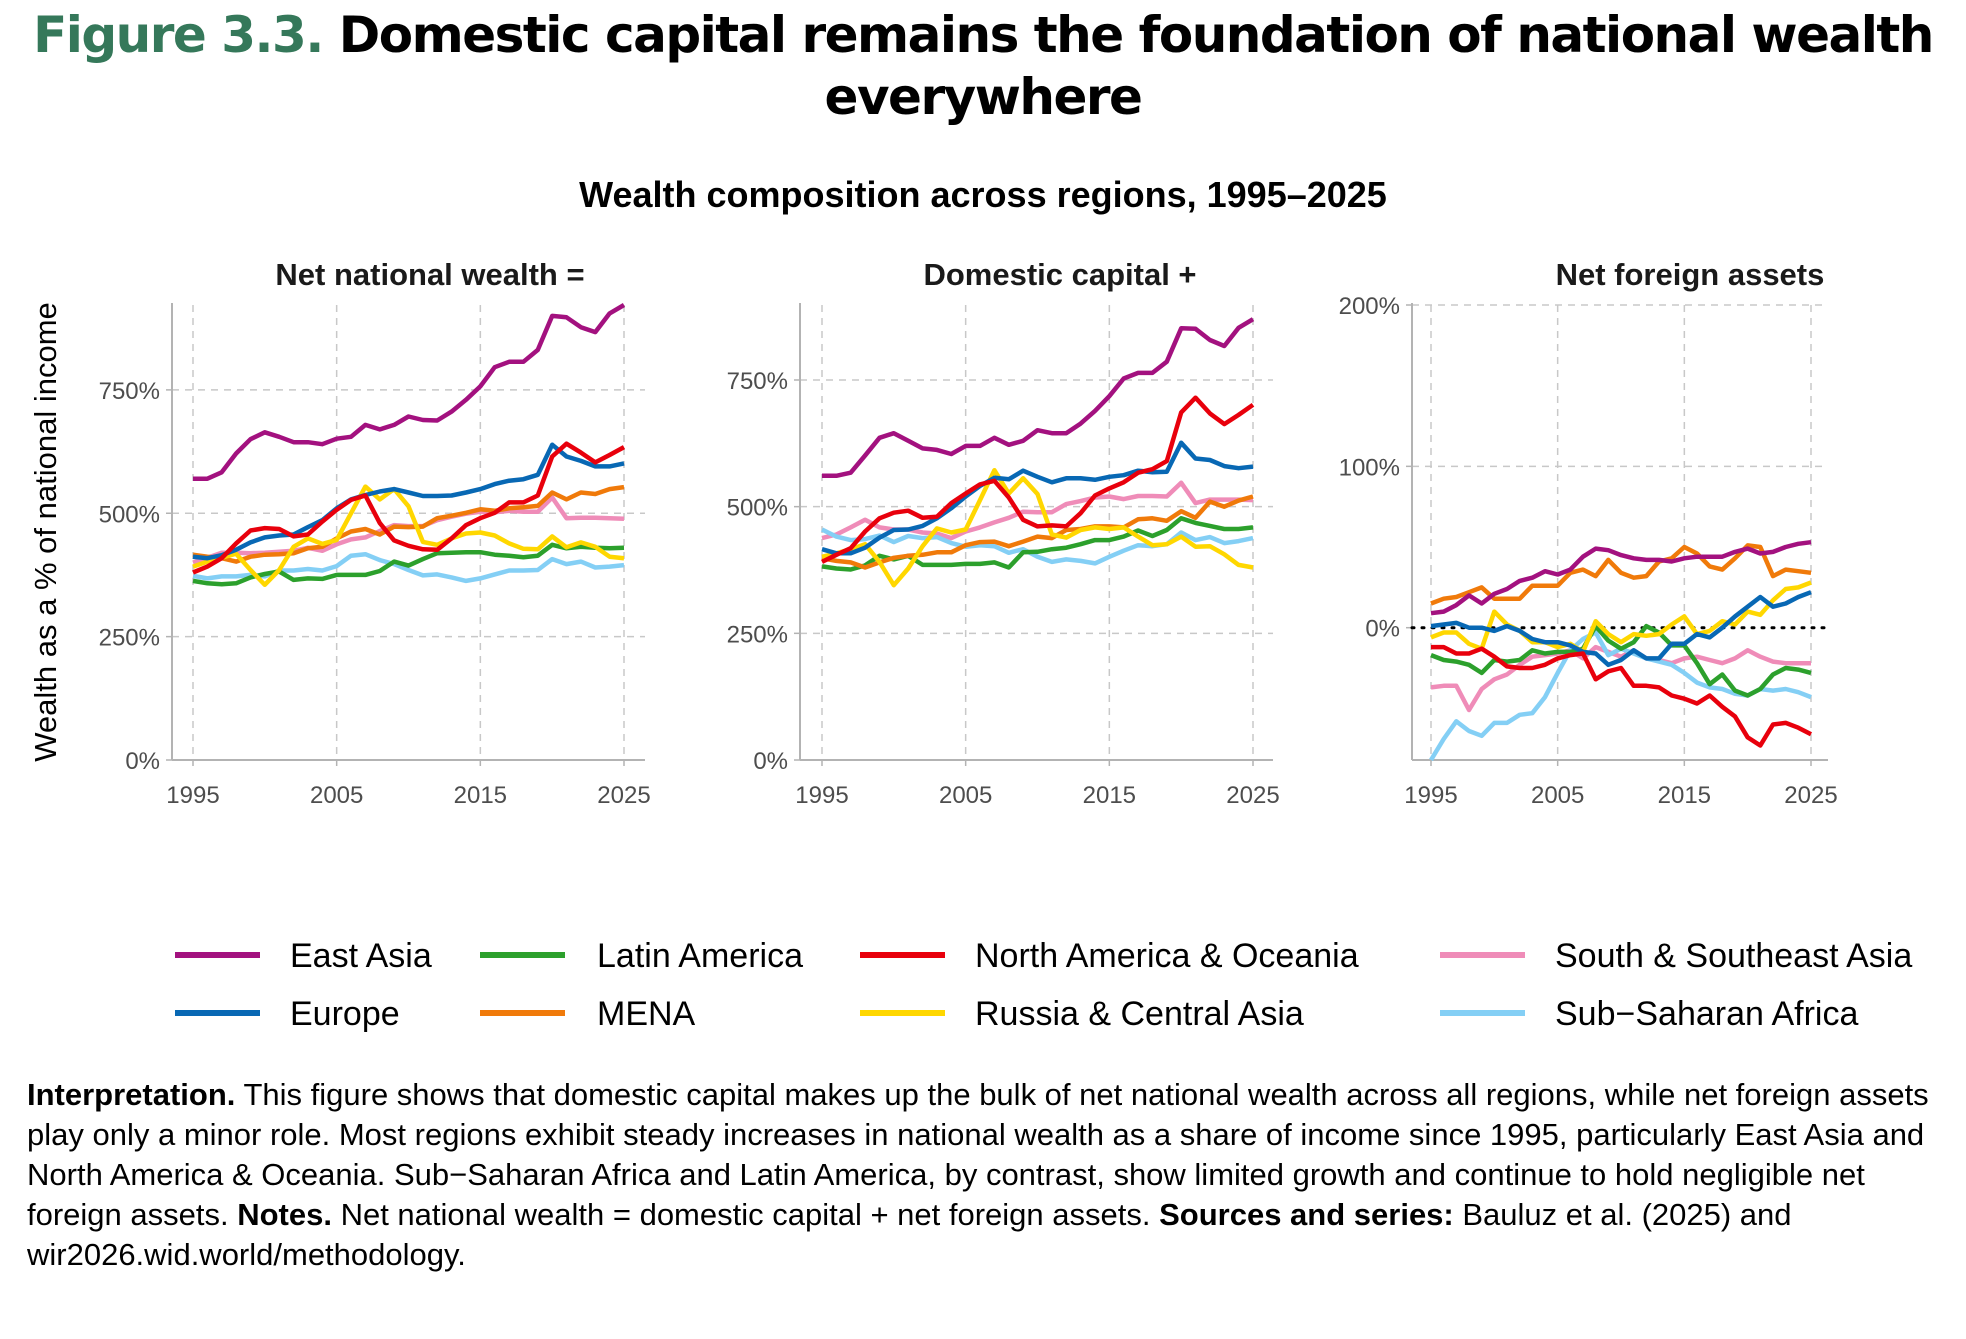 This screenshot has height=1339, width=1966. I want to click on legend-item: Russia & Central Asia, so click(1082, 1014).